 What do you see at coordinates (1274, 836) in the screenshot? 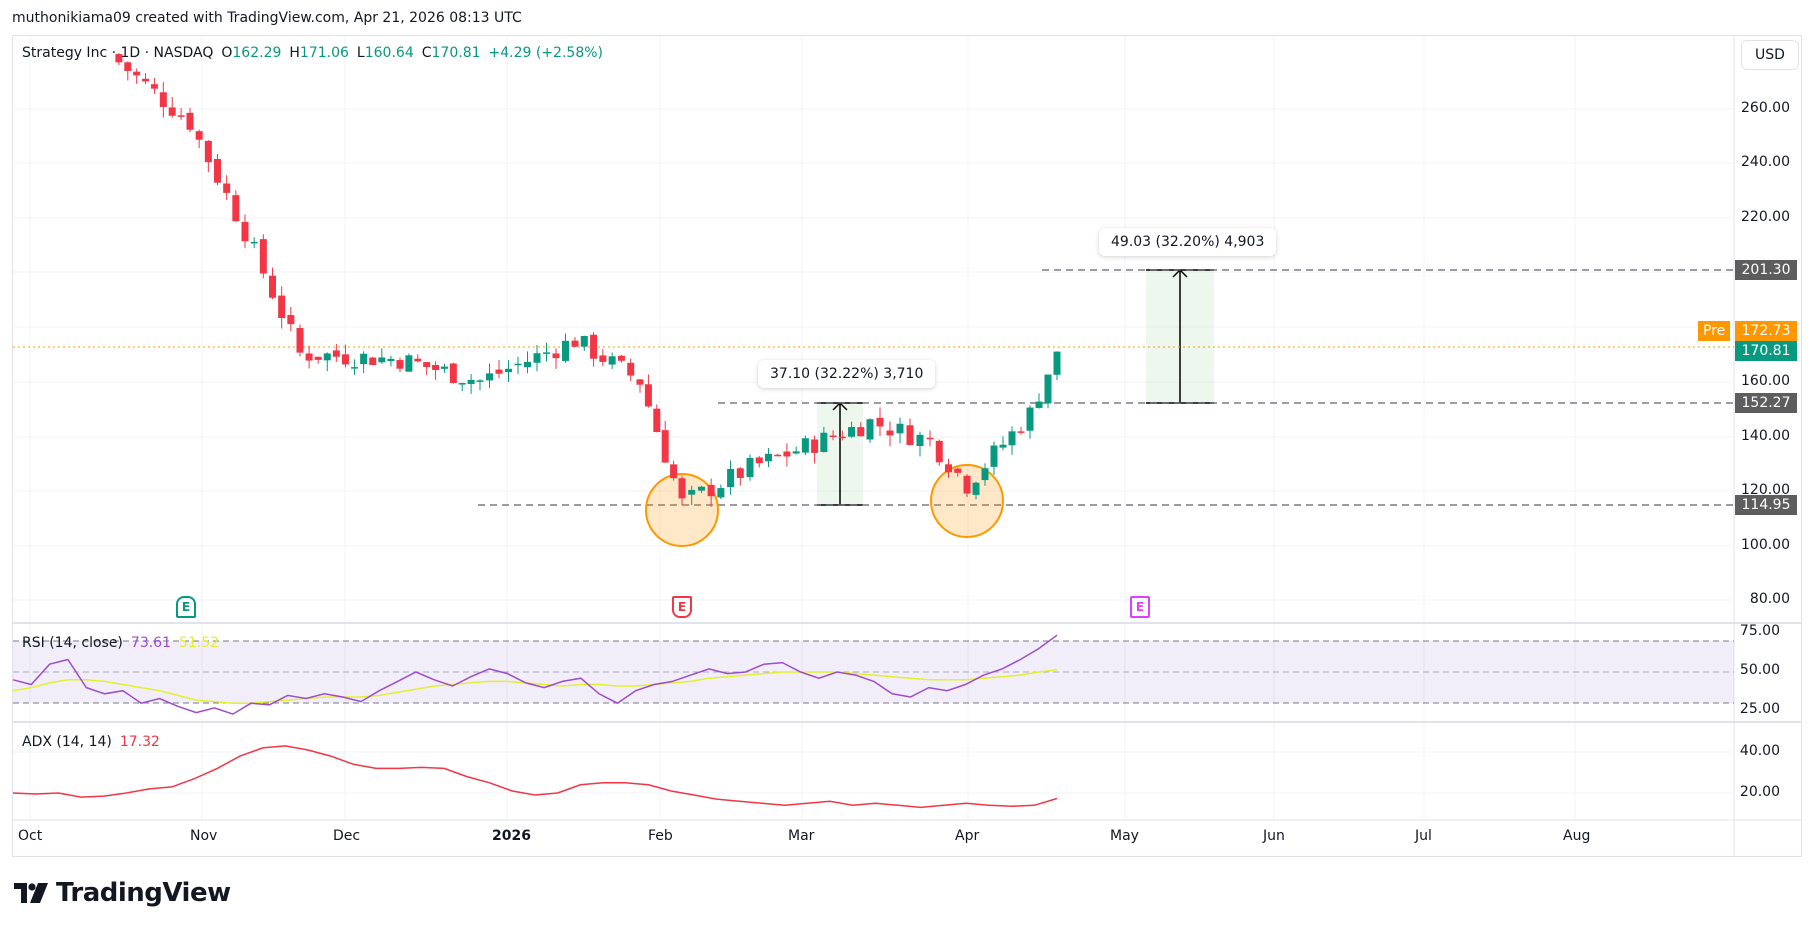
I see `time-tick: Jun` at bounding box center [1274, 836].